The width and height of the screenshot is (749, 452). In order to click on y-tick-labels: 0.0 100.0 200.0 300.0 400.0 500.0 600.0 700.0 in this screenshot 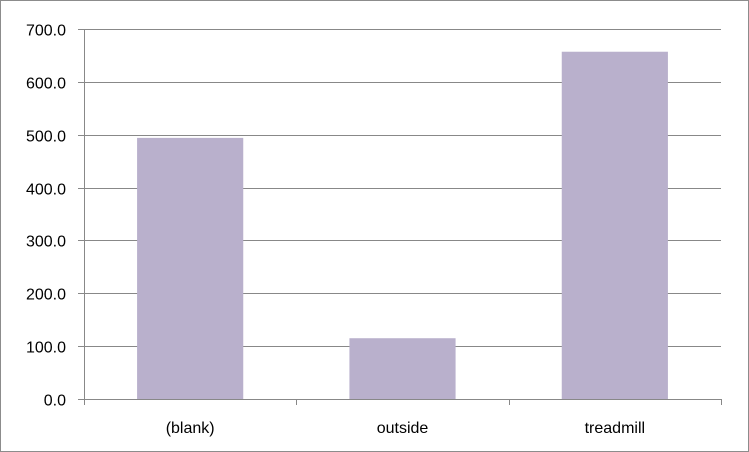, I will do `click(55, 216)`.